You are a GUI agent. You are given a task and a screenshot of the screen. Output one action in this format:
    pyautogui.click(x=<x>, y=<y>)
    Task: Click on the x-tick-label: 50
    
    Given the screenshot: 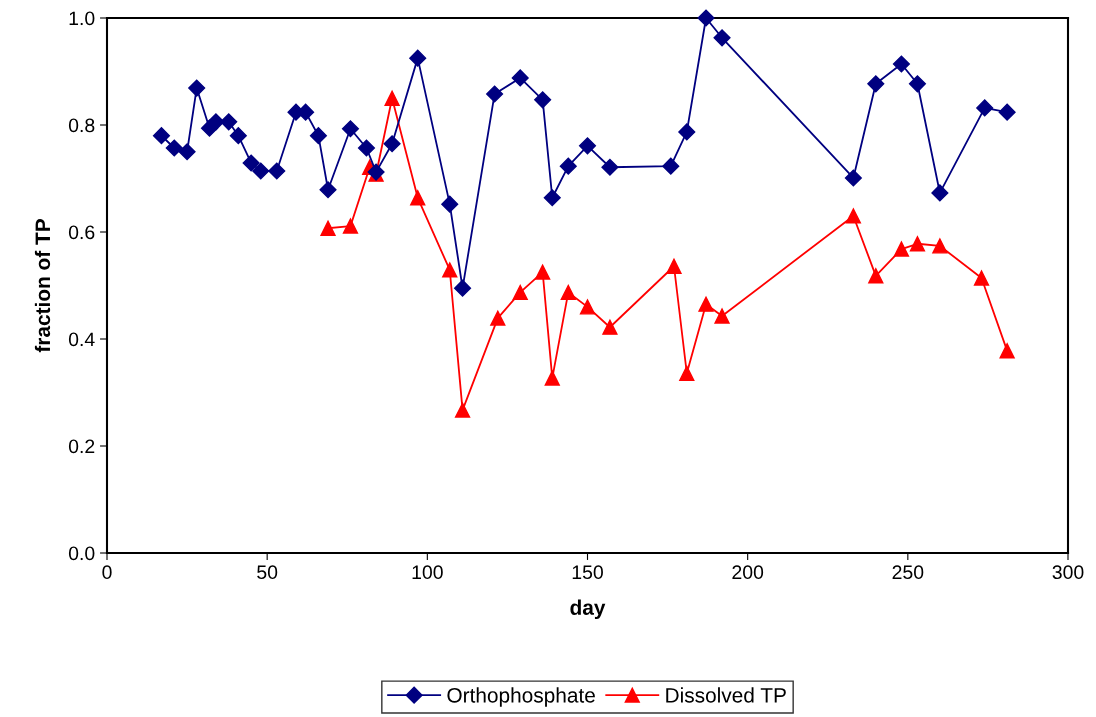 What is the action you would take?
    pyautogui.click(x=267, y=572)
    